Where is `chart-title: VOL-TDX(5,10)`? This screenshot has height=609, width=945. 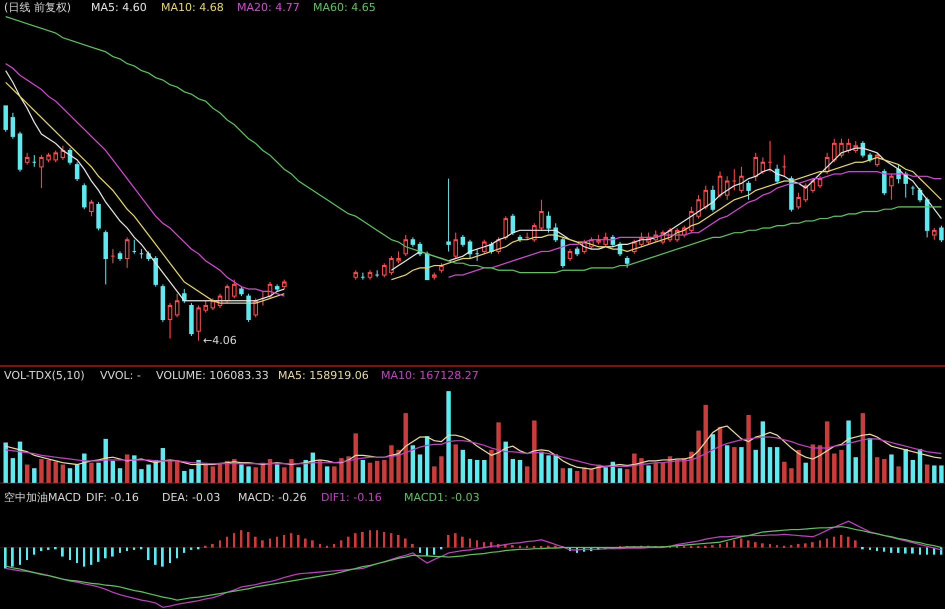 chart-title: VOL-TDX(5,10) is located at coordinates (44, 375).